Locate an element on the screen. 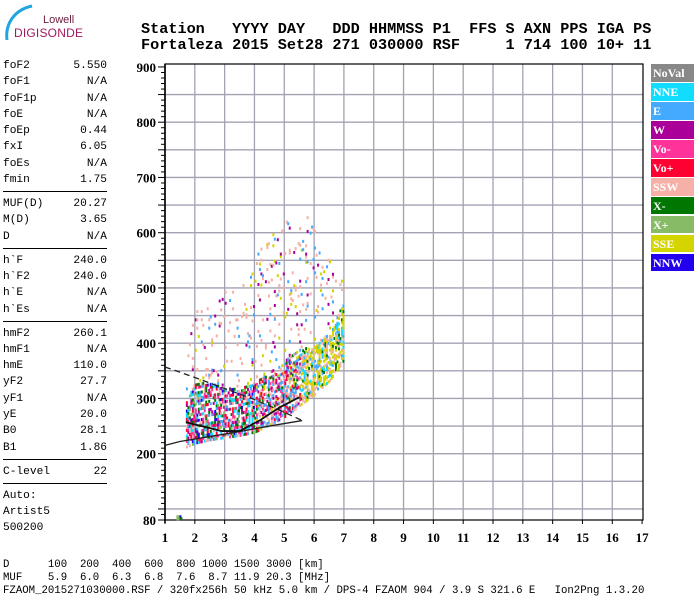 The height and width of the screenshot is (600, 700). y-tick-label: 500 is located at coordinates (147, 288).